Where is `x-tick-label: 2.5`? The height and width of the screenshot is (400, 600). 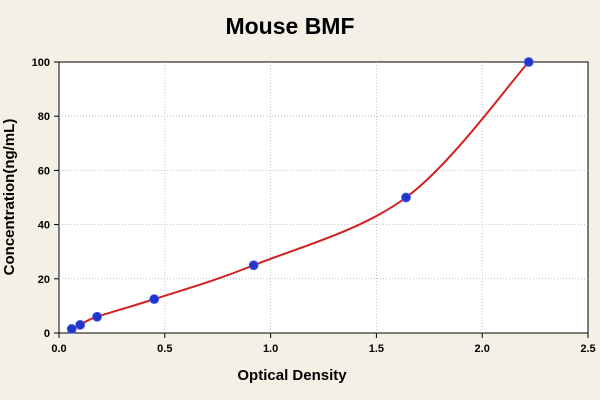
x-tick-label: 2.5 is located at coordinates (587, 349).